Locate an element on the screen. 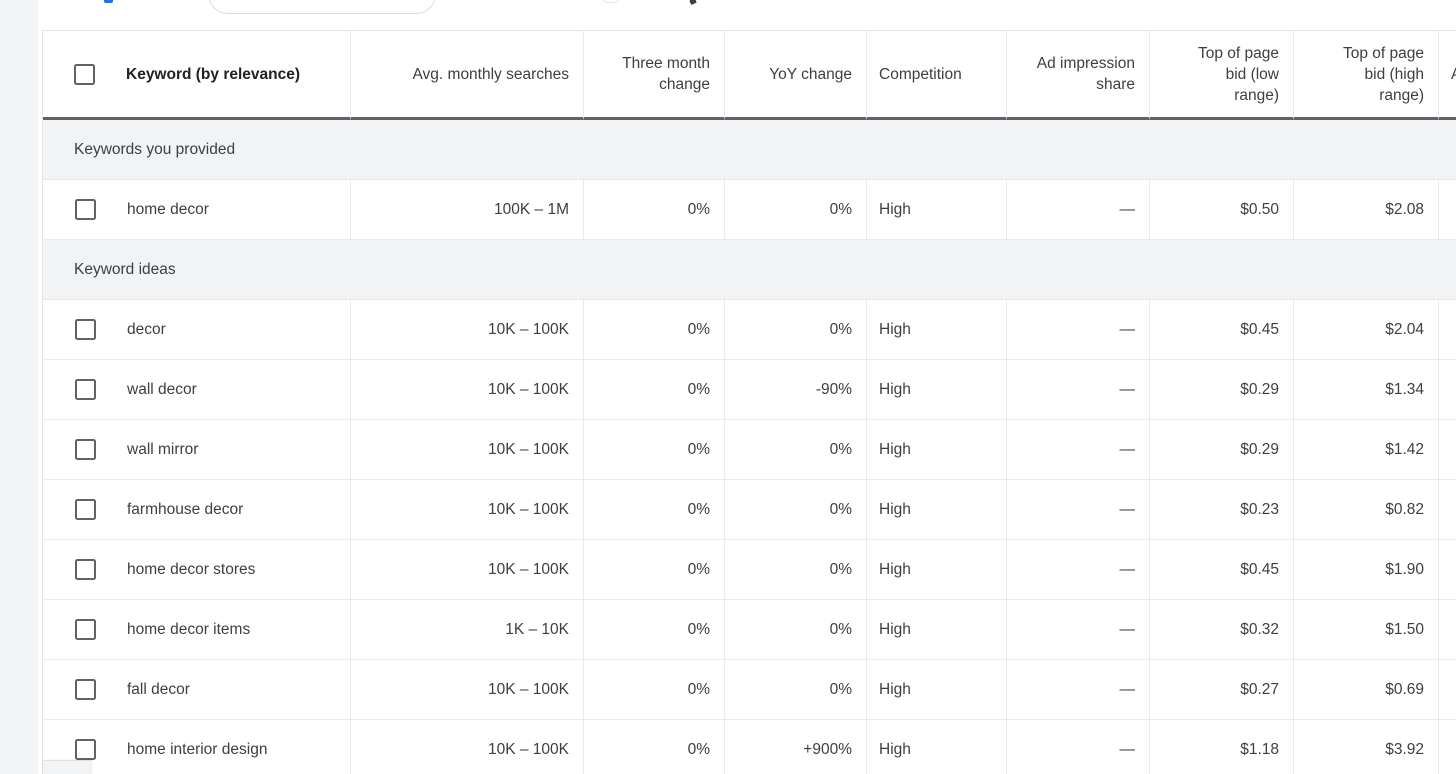 This screenshot has width=1456, height=774. keyword-cell: home decor stores is located at coordinates (191, 569).